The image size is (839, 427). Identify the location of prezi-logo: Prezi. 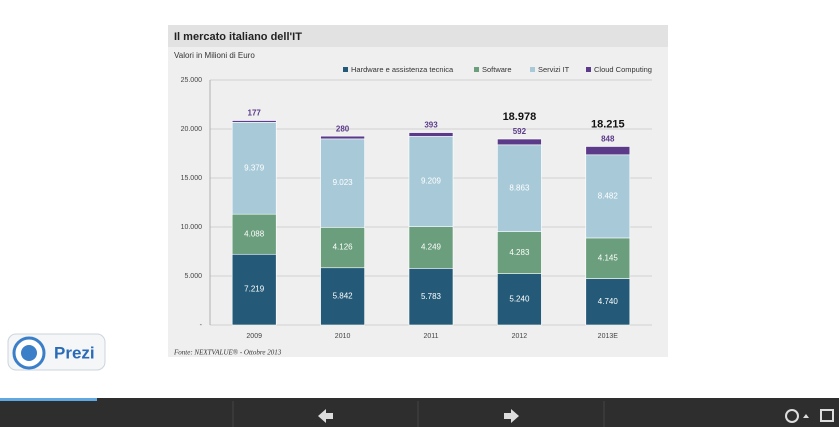
(56, 352).